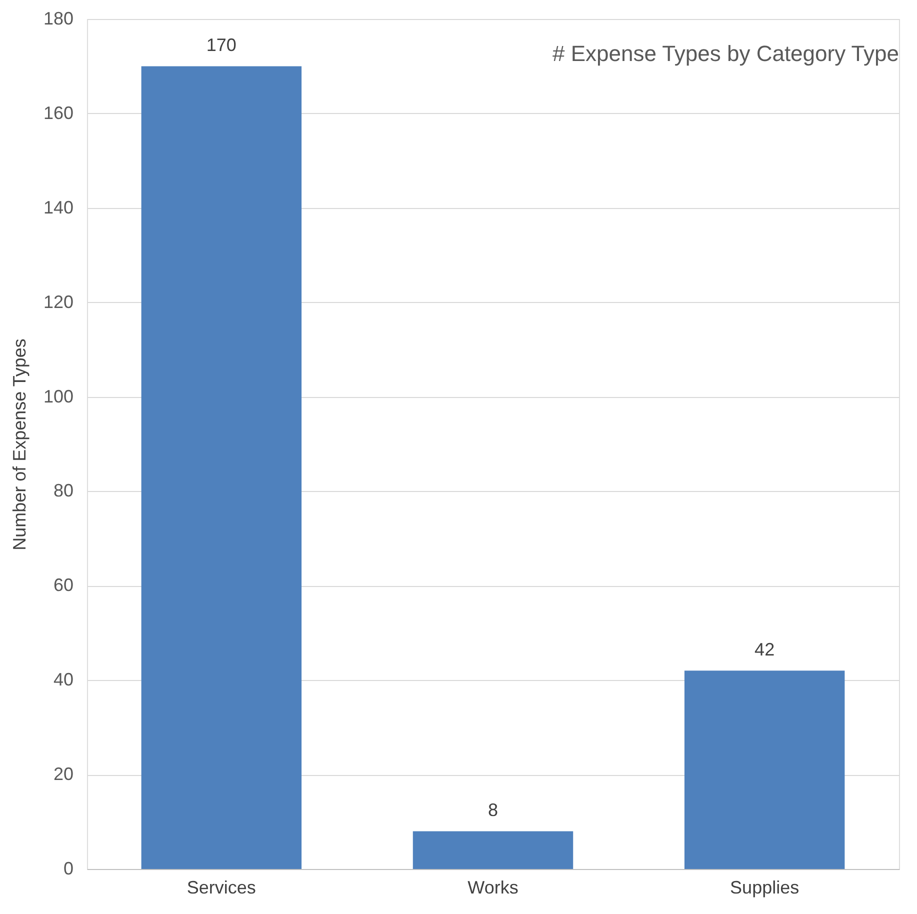  Describe the element at coordinates (764, 650) in the screenshot. I see `data-label: 42` at that location.